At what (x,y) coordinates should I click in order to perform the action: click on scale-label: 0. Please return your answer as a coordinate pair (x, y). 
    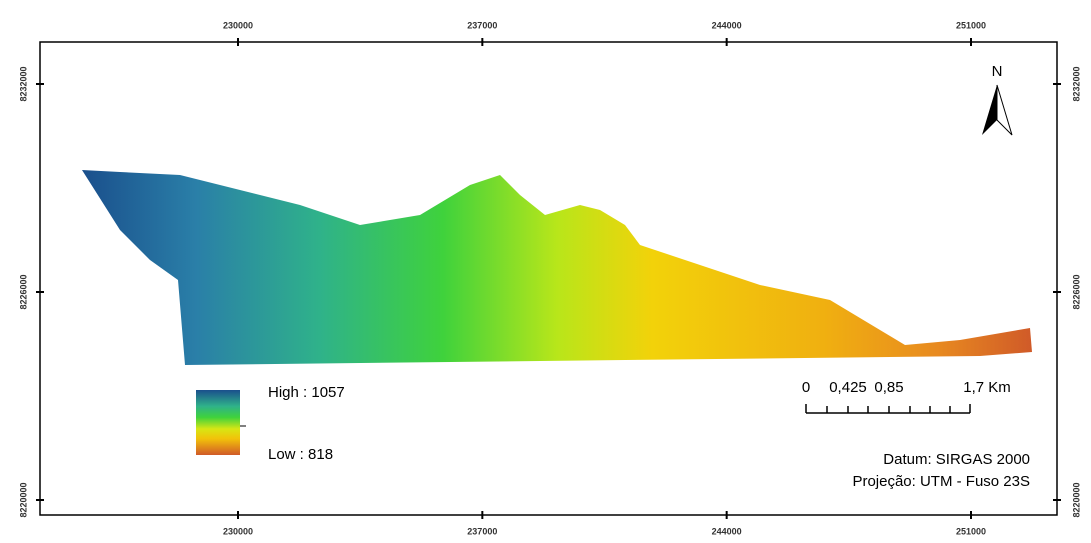
    Looking at the image, I should click on (806, 387).